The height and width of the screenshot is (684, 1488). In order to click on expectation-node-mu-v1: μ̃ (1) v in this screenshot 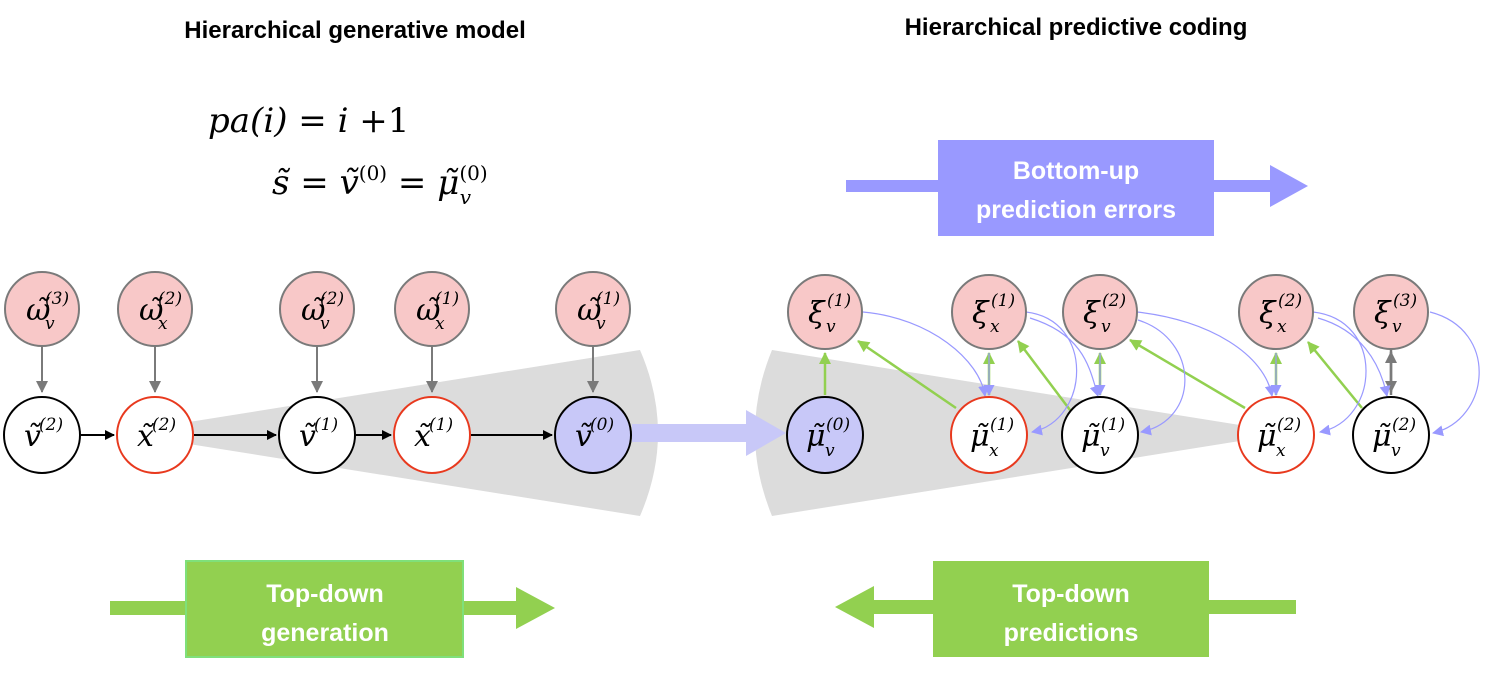, I will do `click(1100, 435)`.